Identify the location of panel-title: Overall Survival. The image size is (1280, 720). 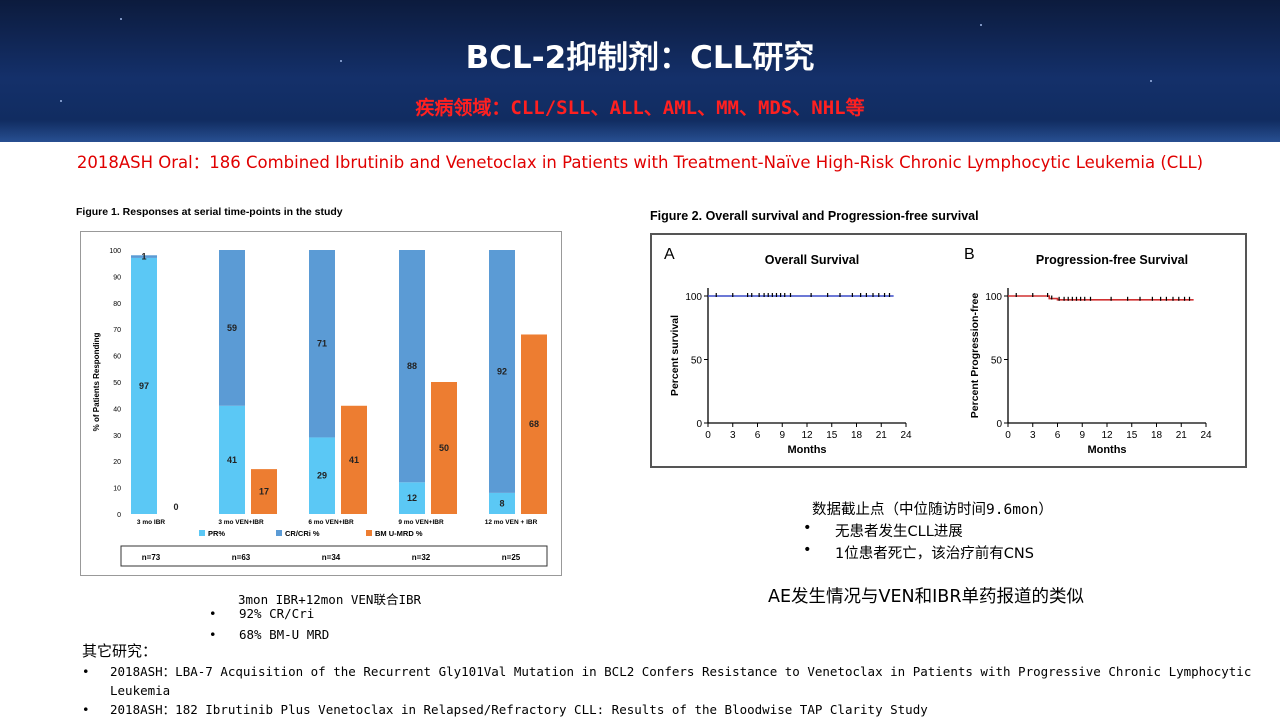
(812, 260).